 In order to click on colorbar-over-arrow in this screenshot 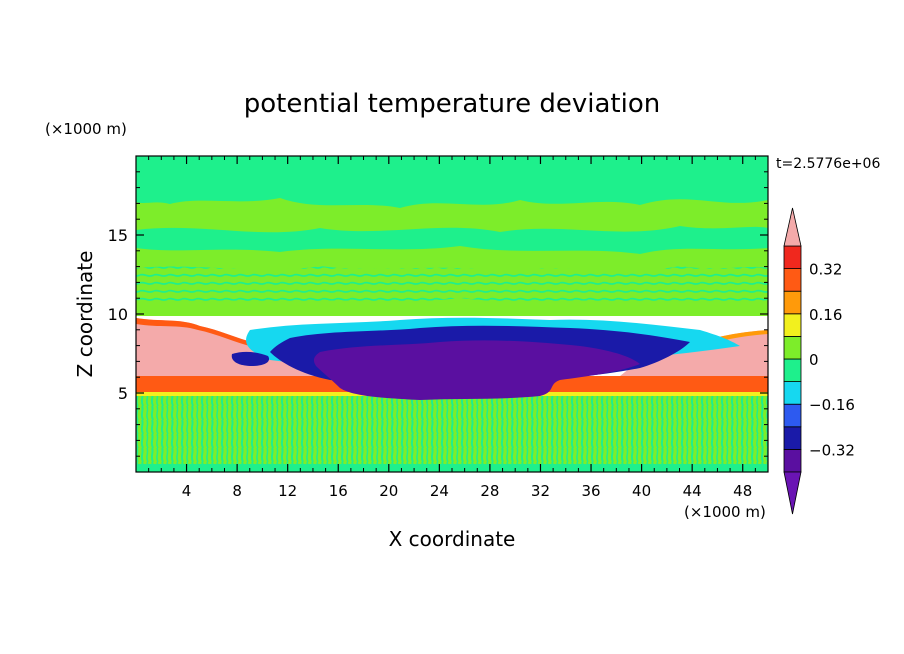, I will do `click(792, 227)`.